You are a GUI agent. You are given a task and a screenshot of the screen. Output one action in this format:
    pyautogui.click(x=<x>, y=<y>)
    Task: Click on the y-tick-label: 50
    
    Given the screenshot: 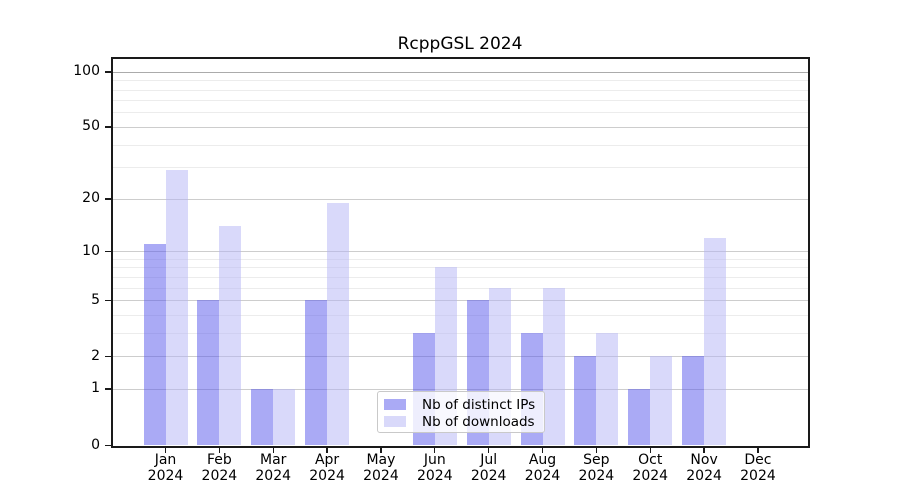 What is the action you would take?
    pyautogui.click(x=91, y=126)
    